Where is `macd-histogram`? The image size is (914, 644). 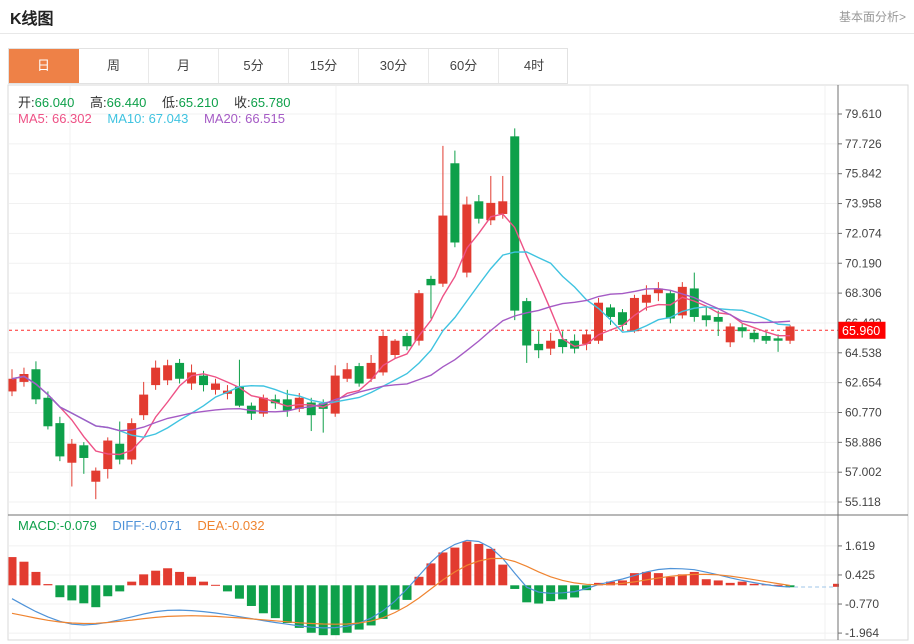 macd-histogram is located at coordinates (401, 588).